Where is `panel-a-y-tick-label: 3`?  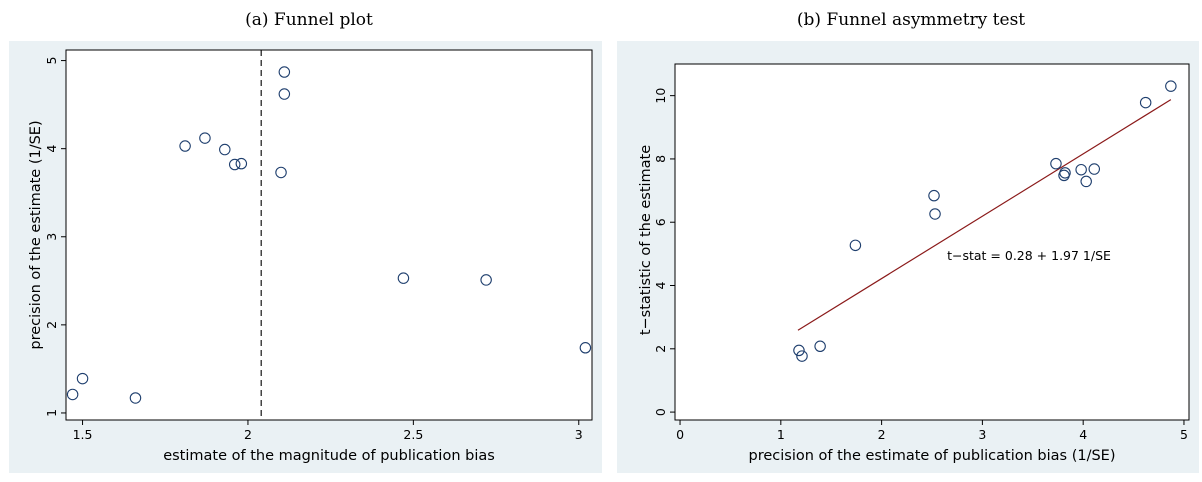
panel-a-y-tick-label: 3 is located at coordinates (51, 237).